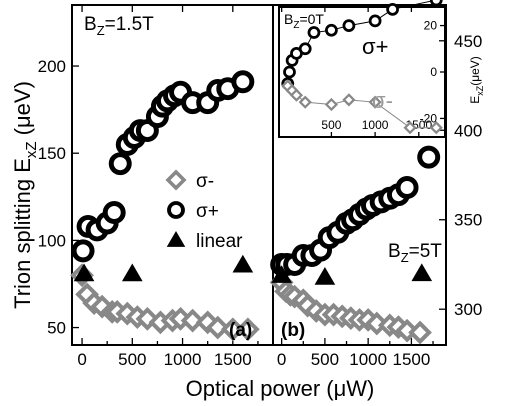 The image size is (511, 406). What do you see at coordinates (468, 220) in the screenshot?
I see `b-y-tick-label: 350` at bounding box center [468, 220].